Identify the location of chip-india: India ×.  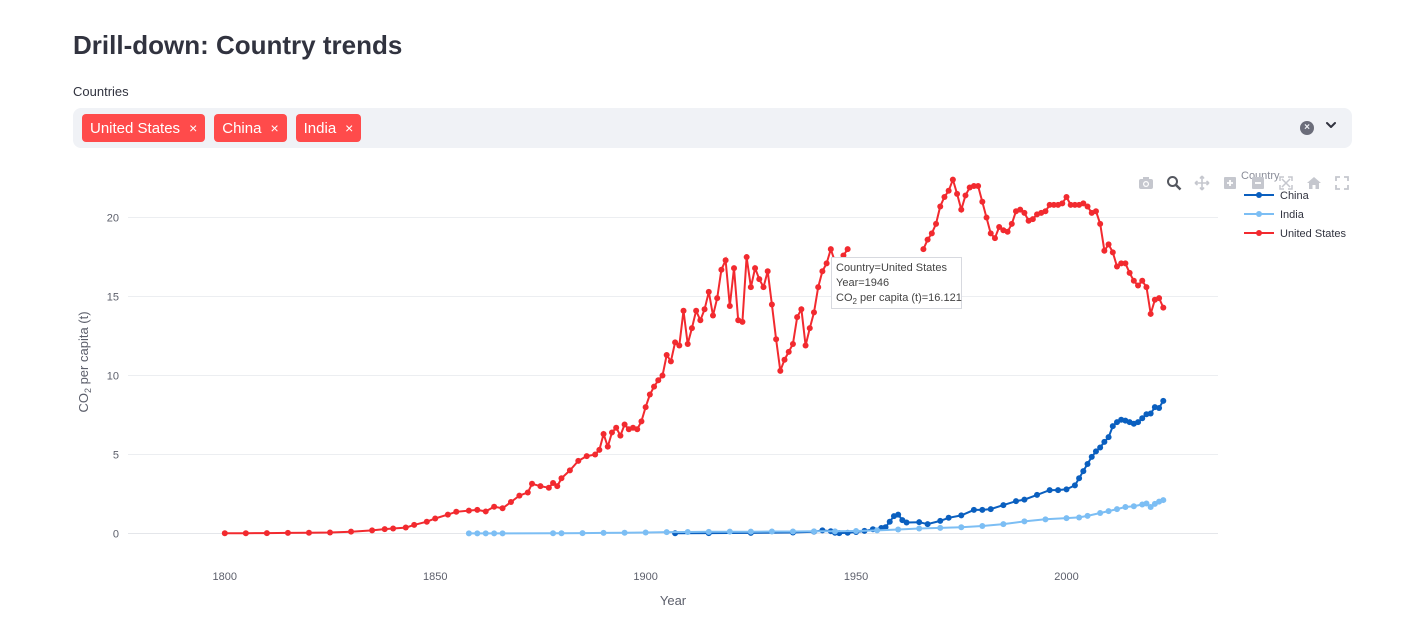
(328, 128).